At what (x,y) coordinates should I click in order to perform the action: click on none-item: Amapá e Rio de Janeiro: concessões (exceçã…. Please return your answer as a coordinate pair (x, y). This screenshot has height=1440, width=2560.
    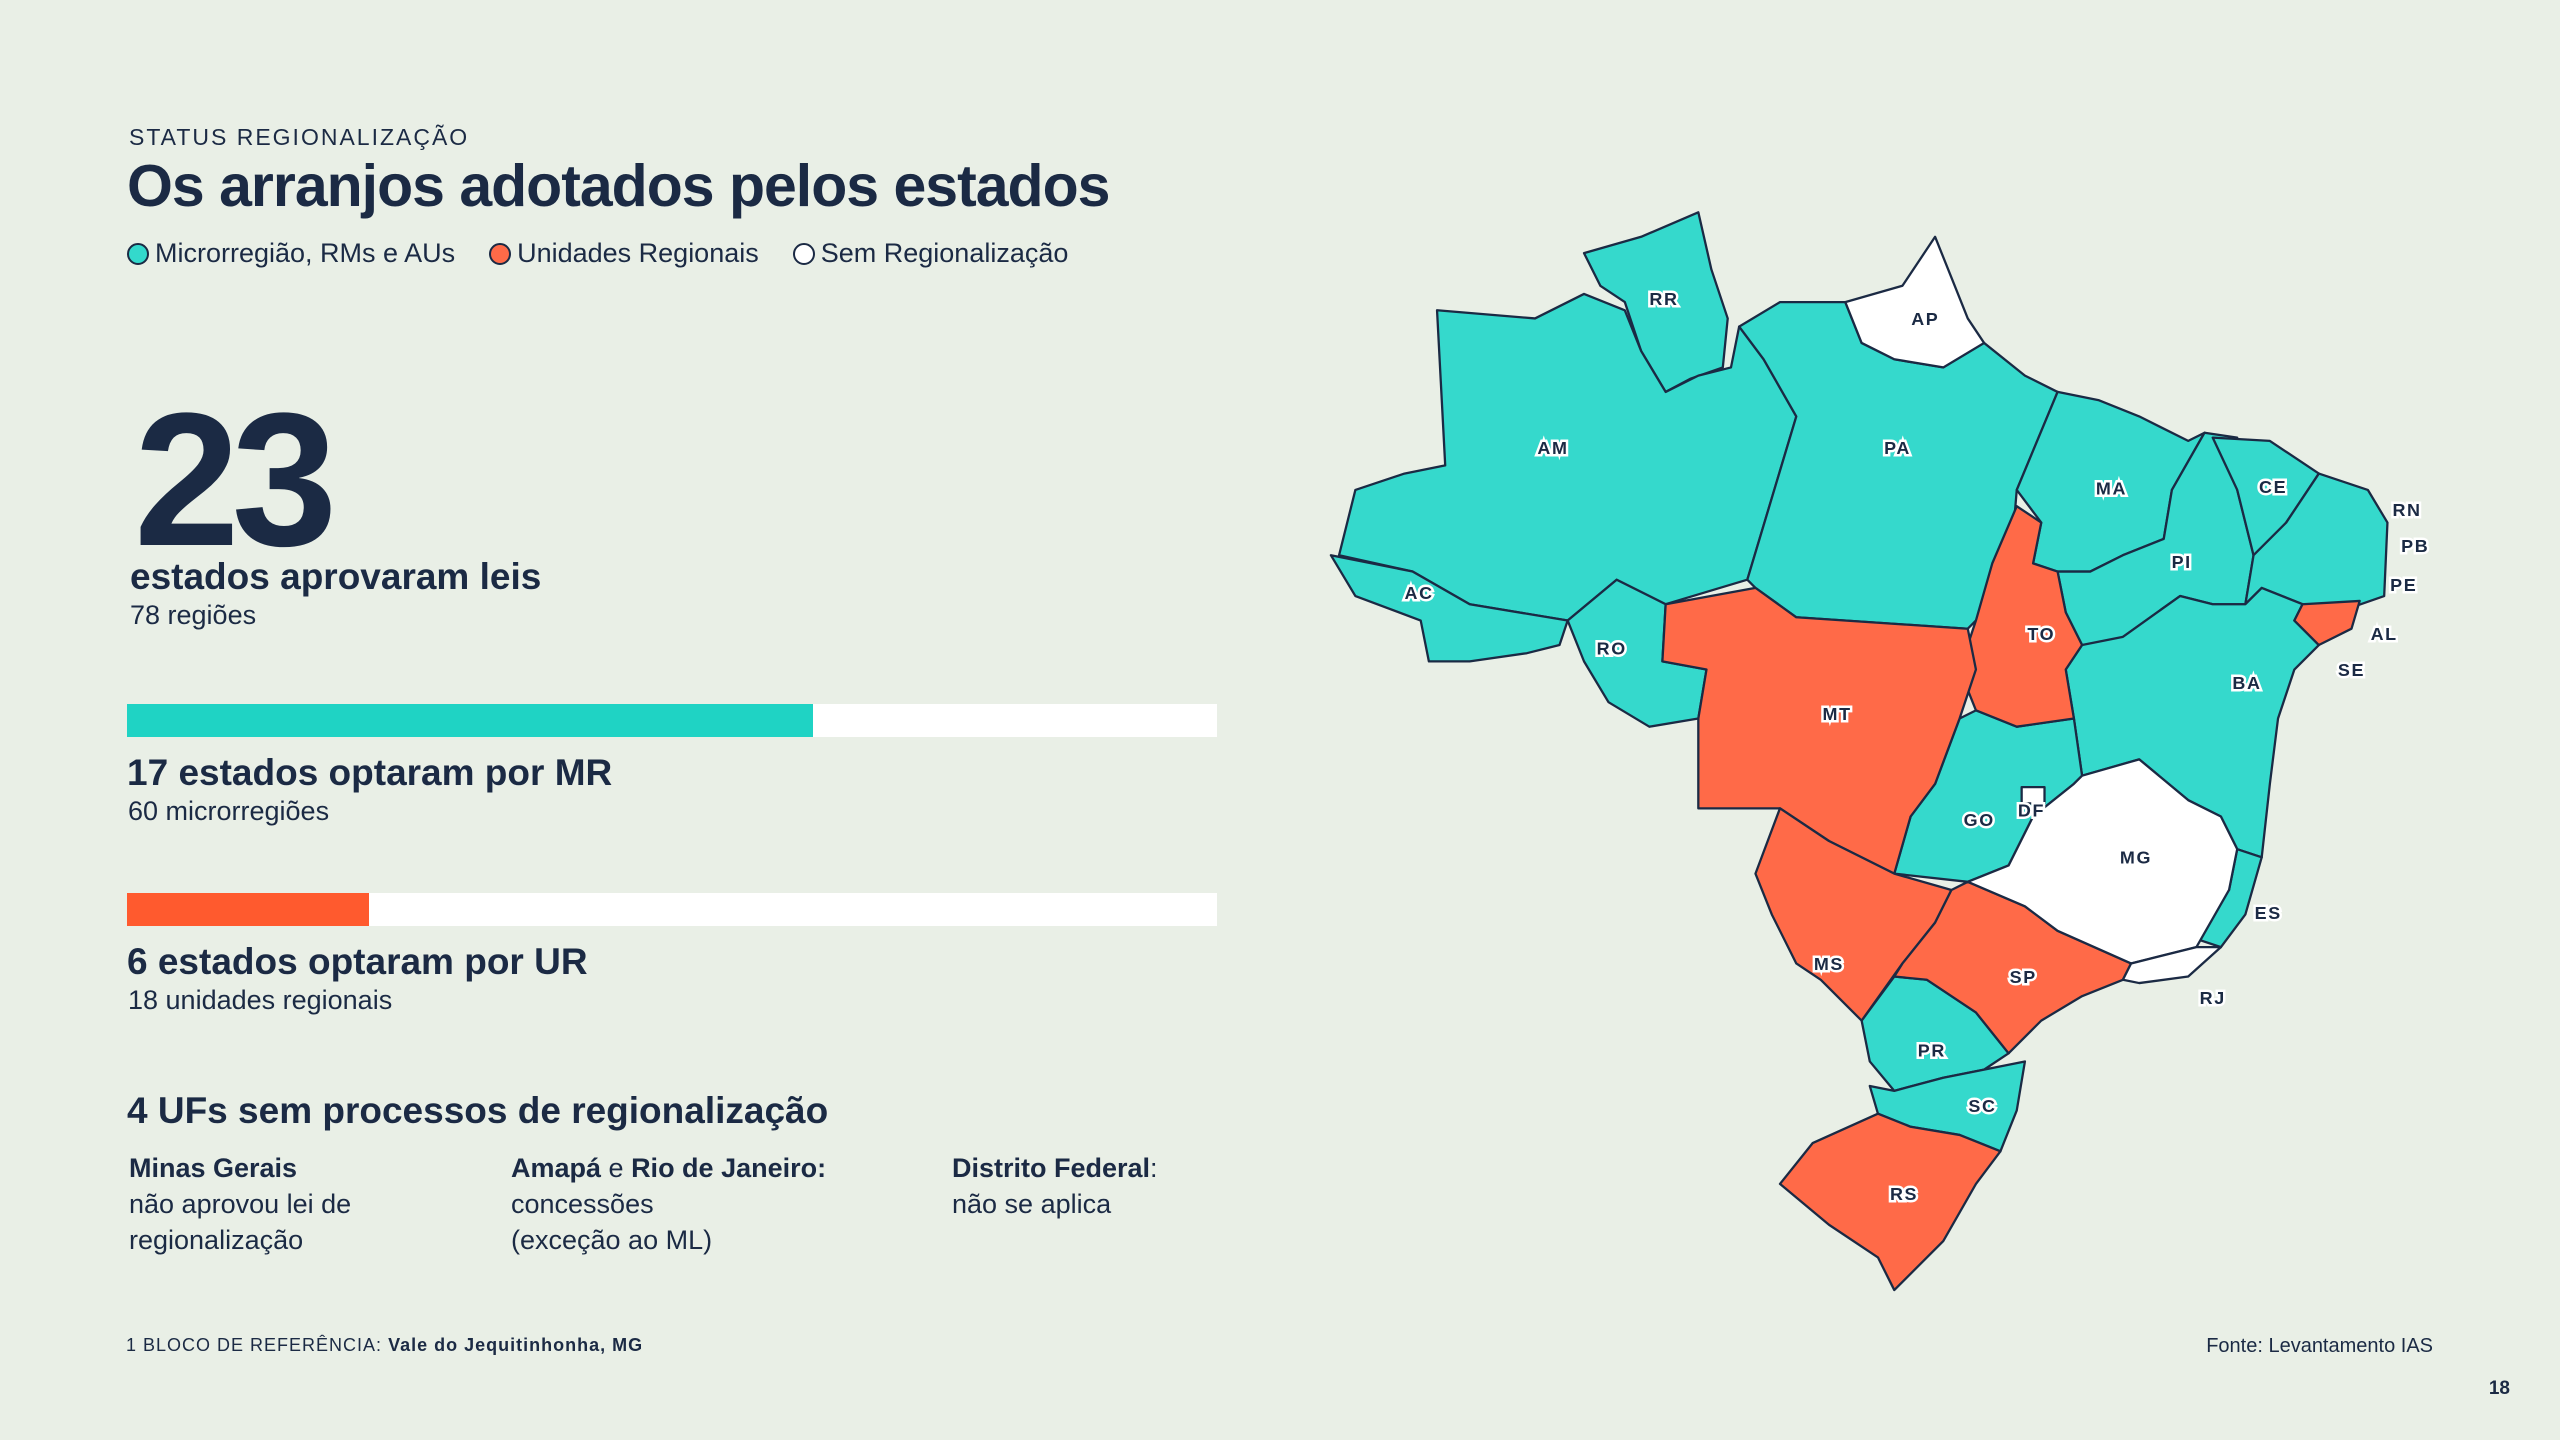
    Looking at the image, I should click on (668, 1204).